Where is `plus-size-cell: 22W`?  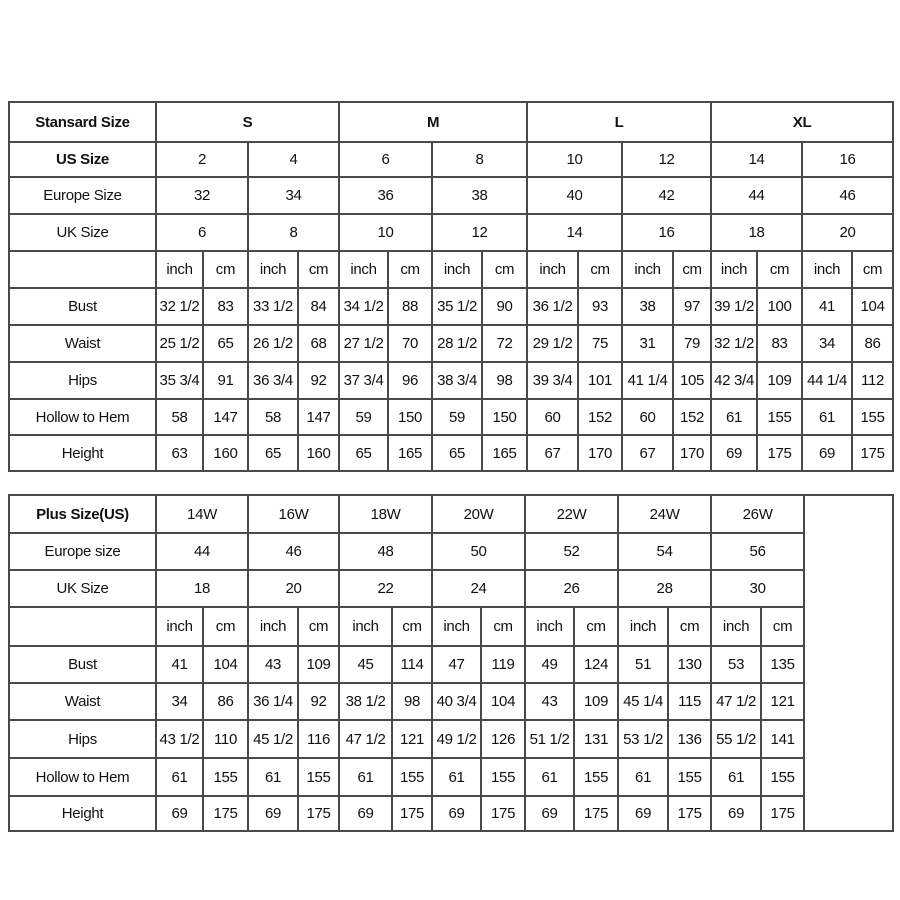
plus-size-cell: 22W is located at coordinates (572, 514).